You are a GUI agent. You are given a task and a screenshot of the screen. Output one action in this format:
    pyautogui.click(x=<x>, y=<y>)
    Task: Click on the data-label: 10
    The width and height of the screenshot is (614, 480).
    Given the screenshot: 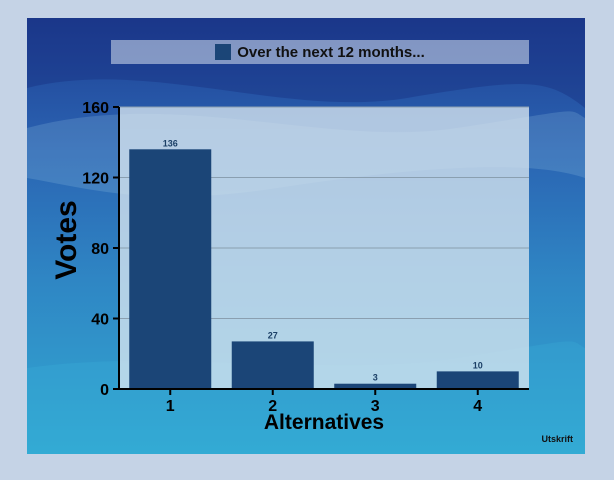 What is the action you would take?
    pyautogui.click(x=478, y=365)
    